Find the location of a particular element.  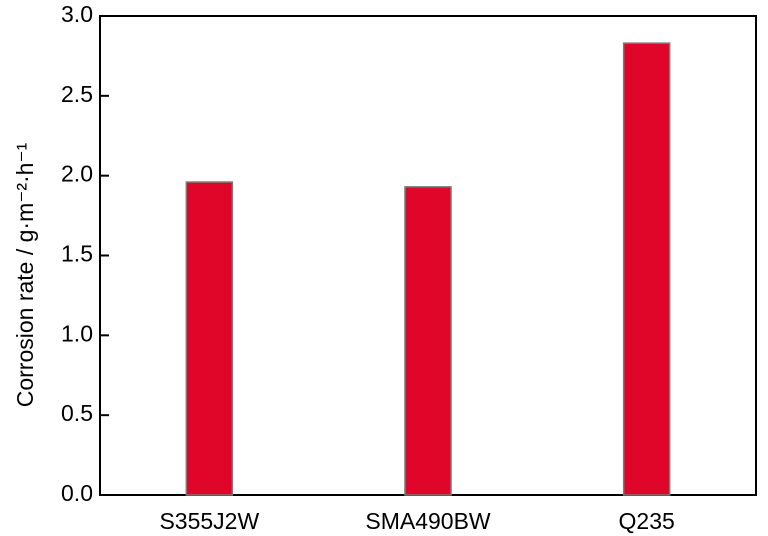

x-tick-label: Q235 is located at coordinates (647, 521).